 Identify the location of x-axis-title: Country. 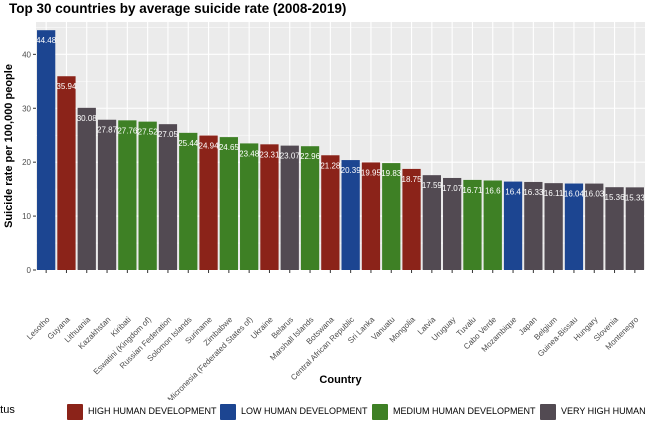
(340, 380).